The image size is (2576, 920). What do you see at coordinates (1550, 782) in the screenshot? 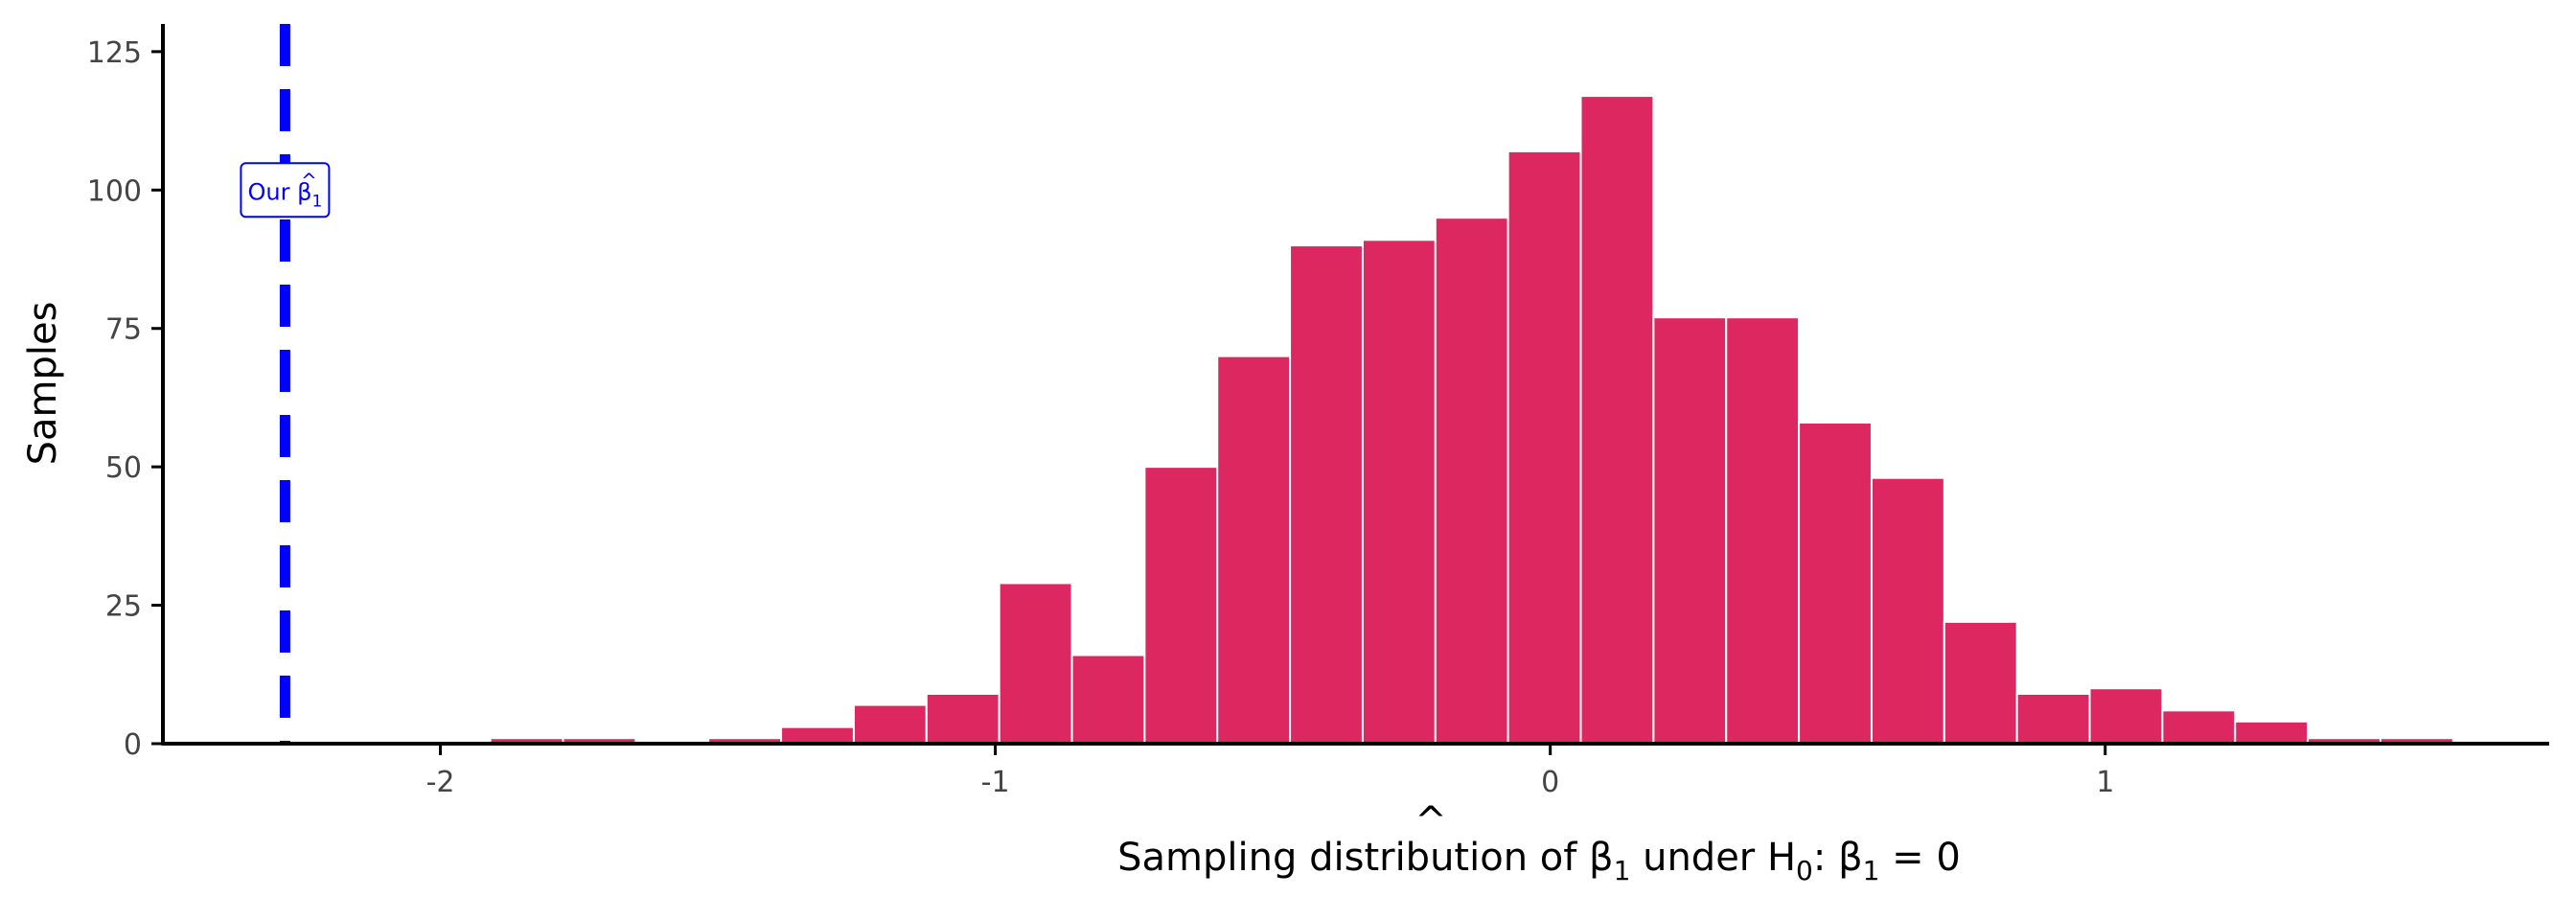
I see `x-tick-label: 0` at bounding box center [1550, 782].